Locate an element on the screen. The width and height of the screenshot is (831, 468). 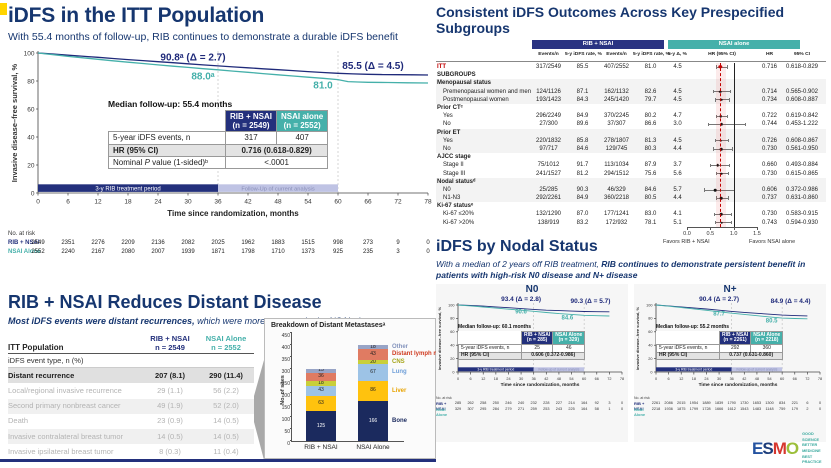
rib-column-header: RIB + NSAI (n = 285) is located at coordinates (537, 338).